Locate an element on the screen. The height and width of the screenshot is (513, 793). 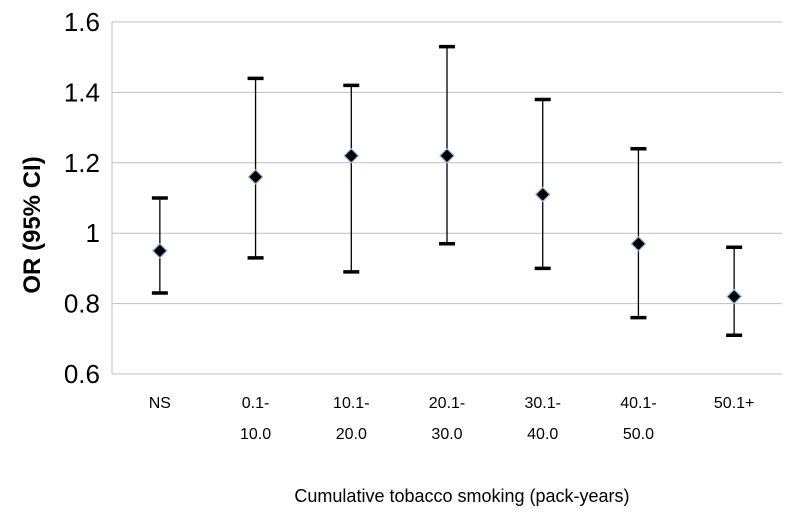
x-category-label-line2: 40.0 is located at coordinates (542, 434).